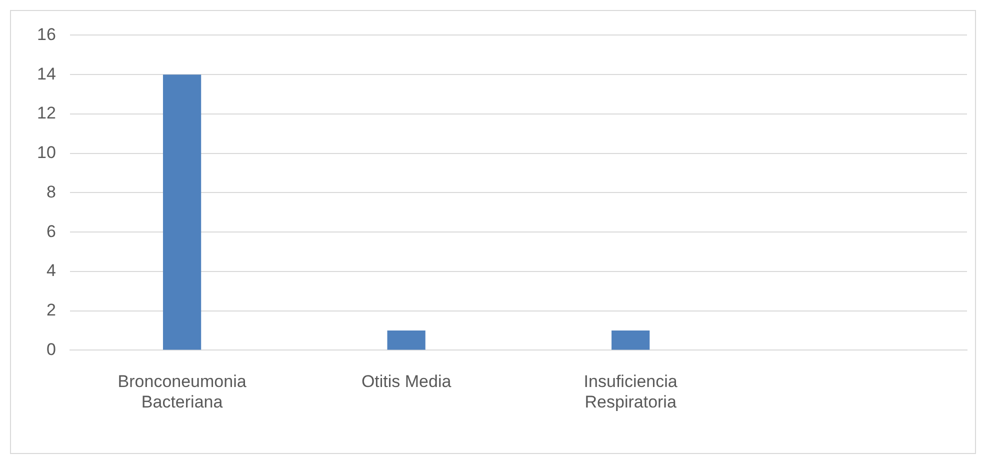  What do you see at coordinates (631, 392) in the screenshot?
I see `x-tick-label: Insuficiencia Respiratoria` at bounding box center [631, 392].